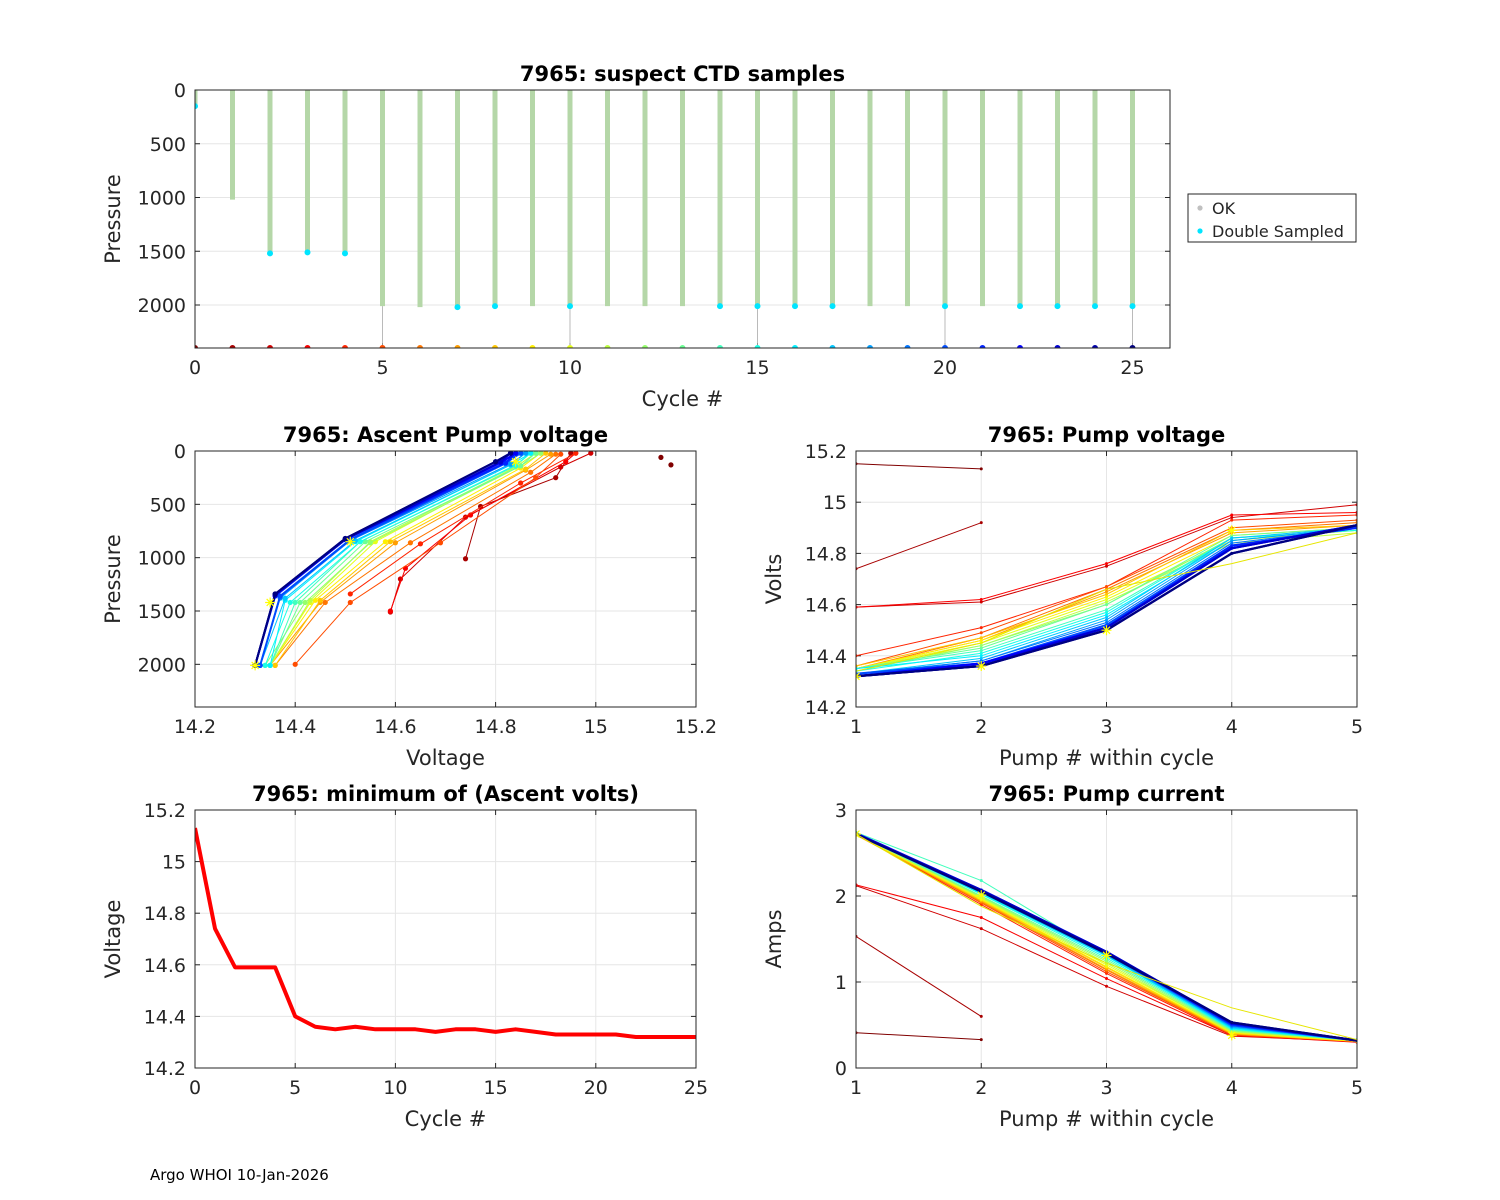 Image resolution: width=1500 pixels, height=1200 pixels. Describe the element at coordinates (1357, 1088) in the screenshot. I see `x-tick-label: 5` at that location.